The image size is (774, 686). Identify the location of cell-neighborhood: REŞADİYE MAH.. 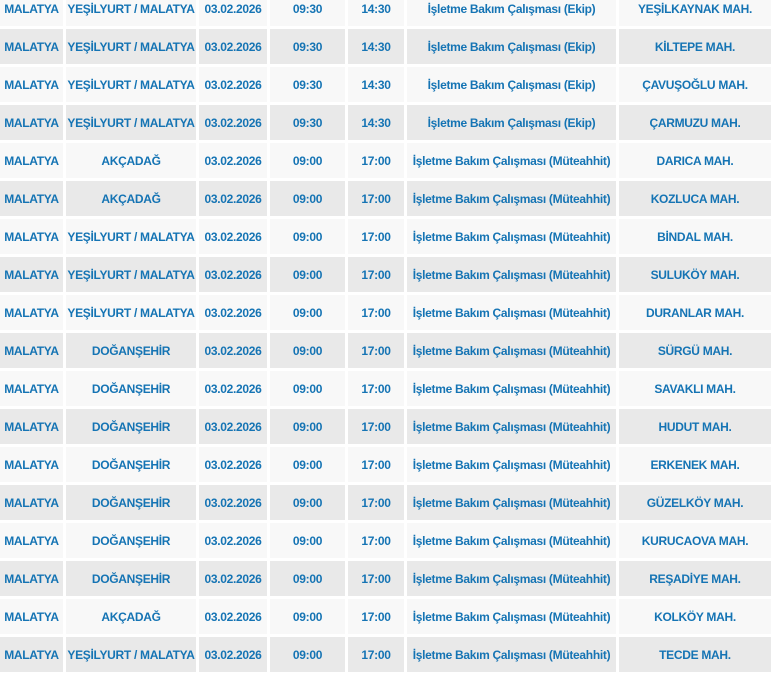
(696, 580).